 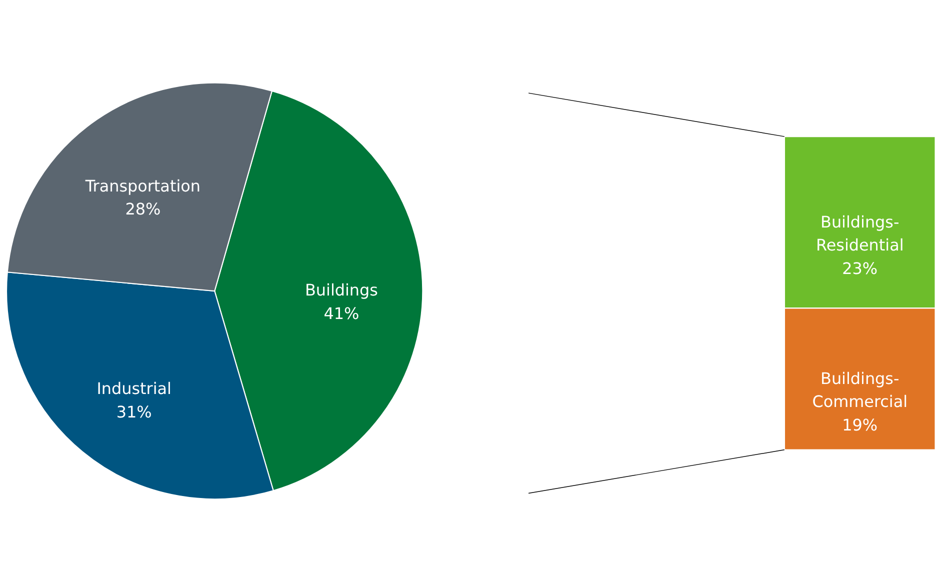 I want to click on slice-label: Transportation, so click(x=142, y=186).